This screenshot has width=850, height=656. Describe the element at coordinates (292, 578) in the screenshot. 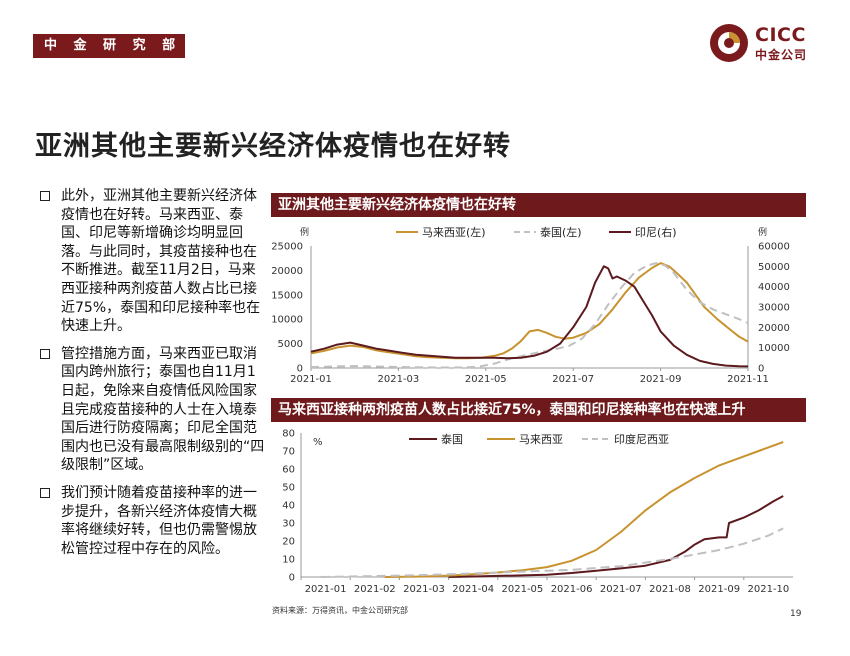

I see `y-tick-label: 0` at that location.